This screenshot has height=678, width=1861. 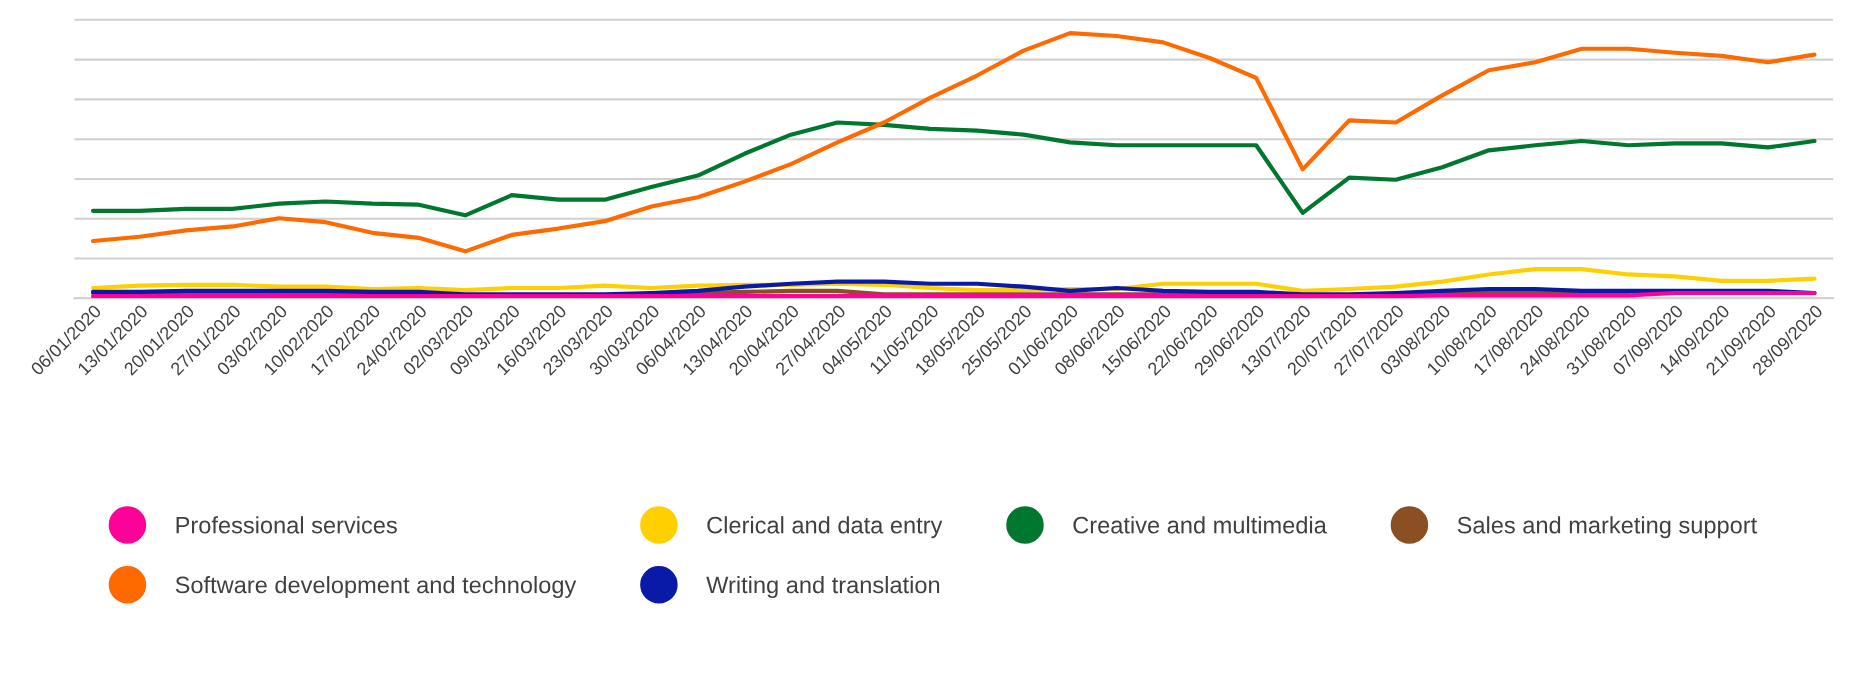 I want to click on legend-label: Clerical and data entry, so click(x=825, y=527).